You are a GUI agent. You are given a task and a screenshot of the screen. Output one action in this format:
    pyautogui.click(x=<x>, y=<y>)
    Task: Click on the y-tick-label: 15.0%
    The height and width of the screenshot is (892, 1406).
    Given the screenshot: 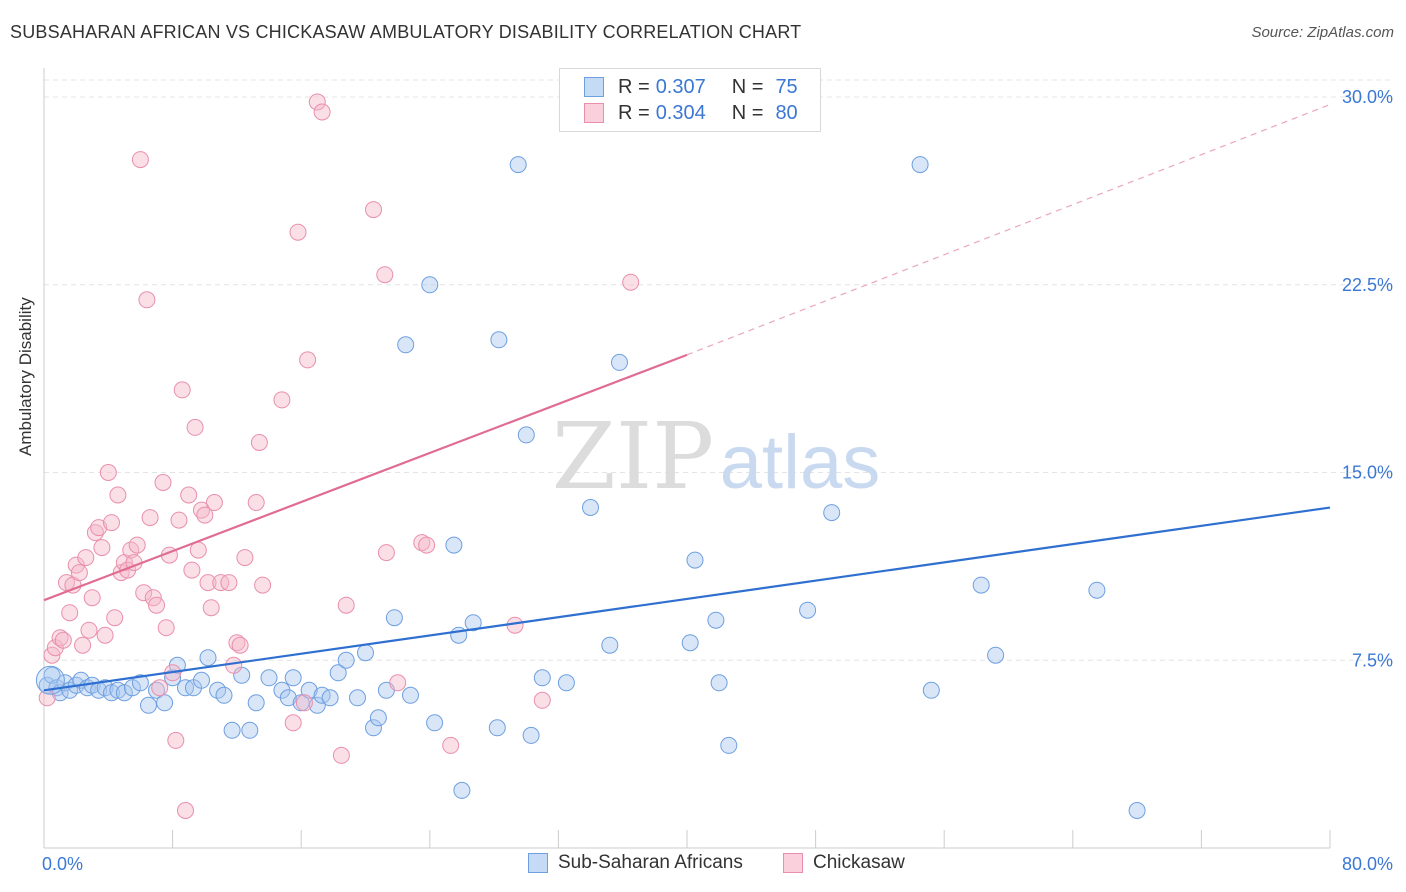 What is the action you would take?
    pyautogui.click(x=1367, y=473)
    